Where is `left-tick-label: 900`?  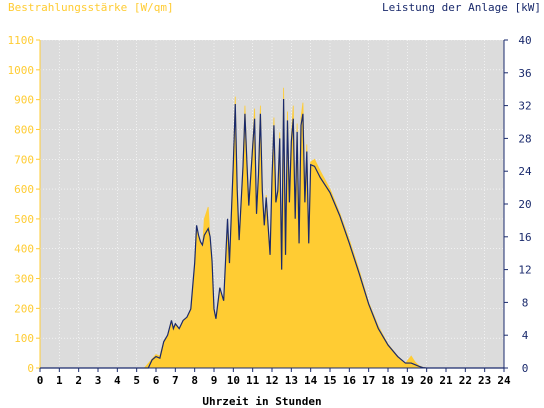
left-tick-label: 900 is located at coordinates (24, 100).